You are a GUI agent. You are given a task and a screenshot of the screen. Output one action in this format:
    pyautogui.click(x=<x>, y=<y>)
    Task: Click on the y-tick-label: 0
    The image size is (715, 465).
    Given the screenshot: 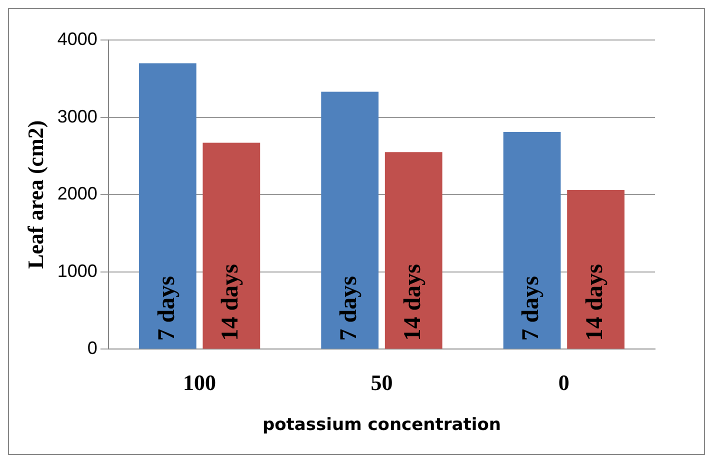 What is the action you would take?
    pyautogui.click(x=92, y=348)
    